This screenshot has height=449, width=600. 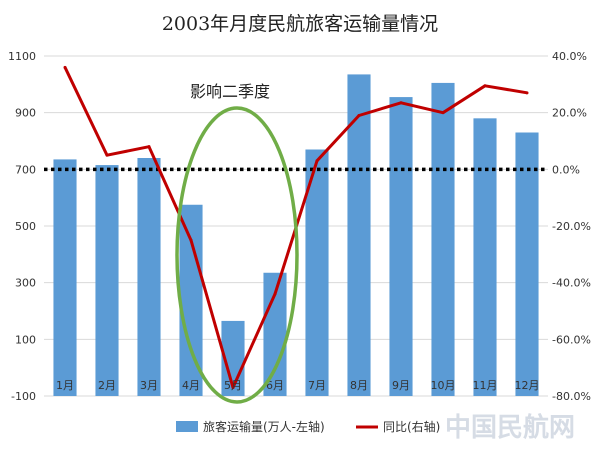 I want to click on x-tick-label: 5月, so click(x=233, y=385).